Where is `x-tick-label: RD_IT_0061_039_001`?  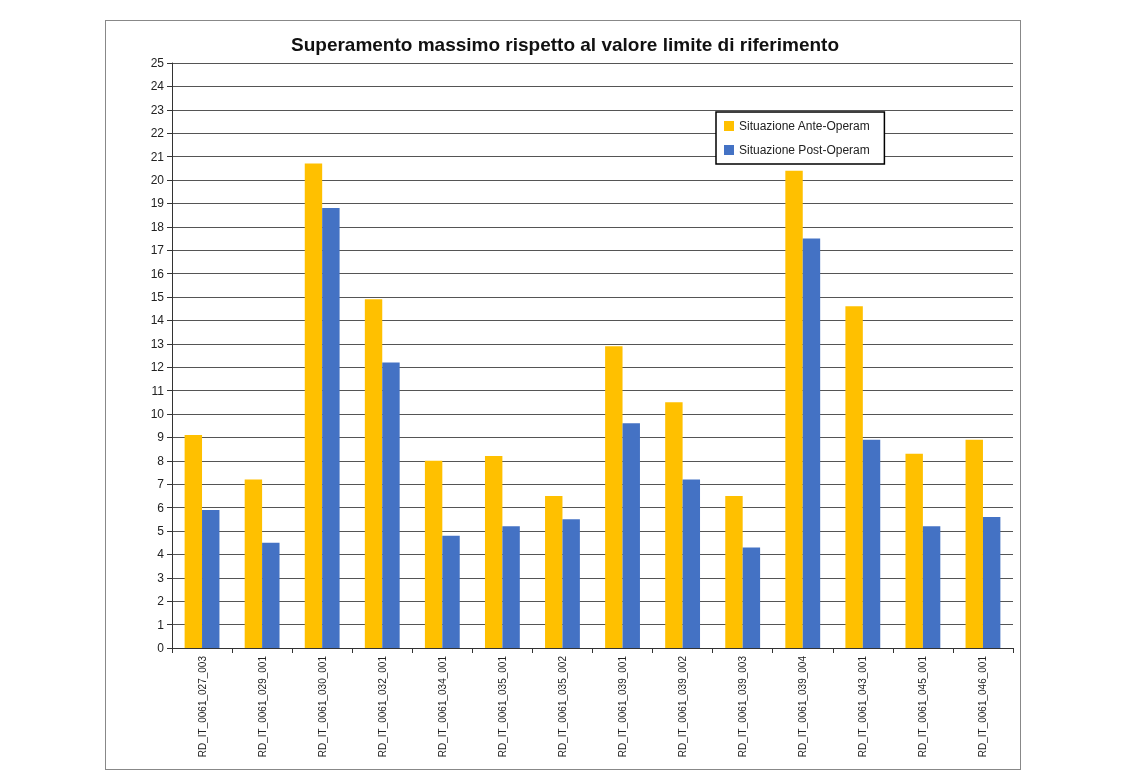 x-tick-label: RD_IT_0061_039_001 is located at coordinates (623, 706).